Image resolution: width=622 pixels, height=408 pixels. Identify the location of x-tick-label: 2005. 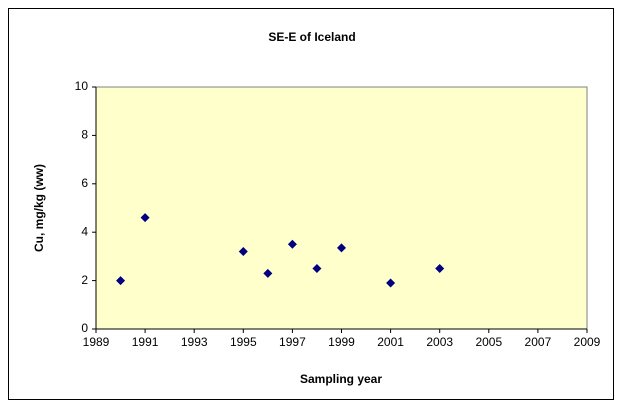
(488, 342).